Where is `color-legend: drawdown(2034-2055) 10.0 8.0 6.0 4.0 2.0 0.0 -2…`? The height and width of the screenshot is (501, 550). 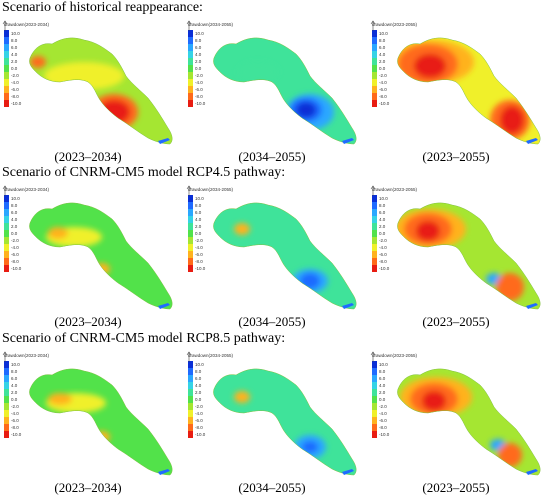
color-legend: drawdown(2034-2055) 10.0 8.0 6.0 4.0 2.0 0.0 -2… is located at coordinates (210, 64).